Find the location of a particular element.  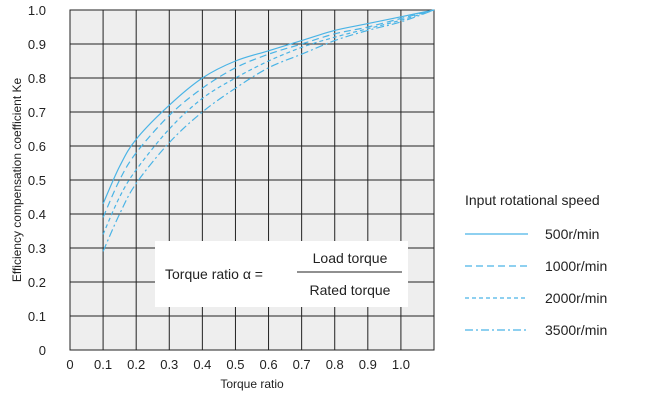

x-tick-labels: 0 0.1 0.2 0.3 0.4 0.5 0.6 0.7 0.8 0.9 1.0 is located at coordinates (238, 364).